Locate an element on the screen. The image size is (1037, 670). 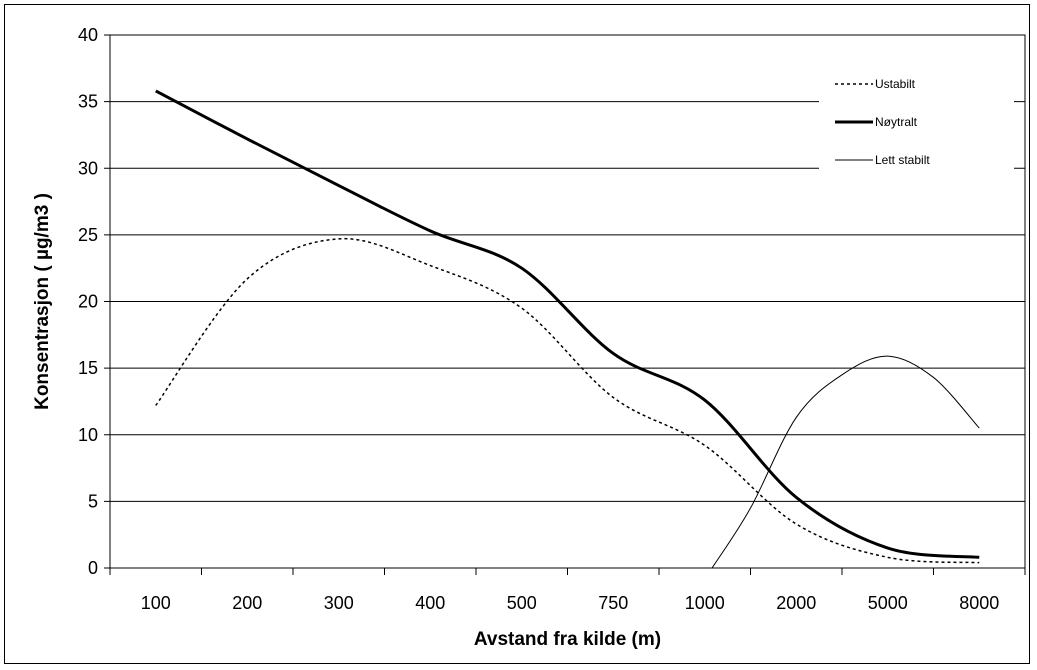
y-tick-label: 40 is located at coordinates (88, 35).